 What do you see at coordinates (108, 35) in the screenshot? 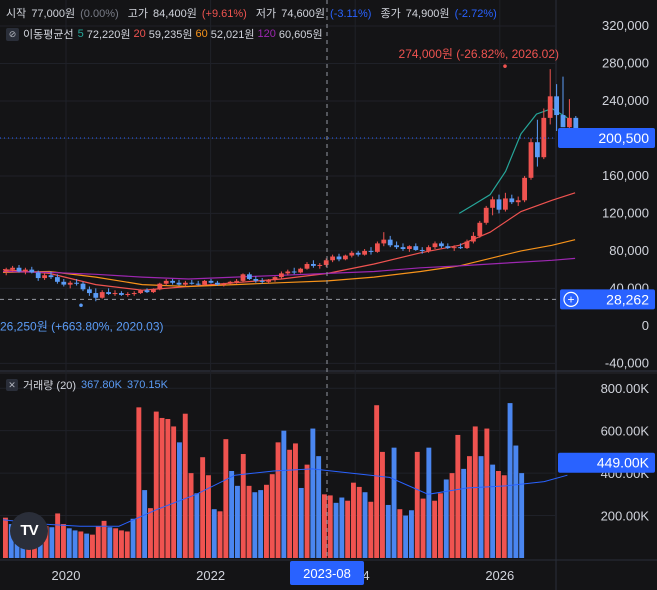
I see `ma5-value: 72,220원` at bounding box center [108, 35].